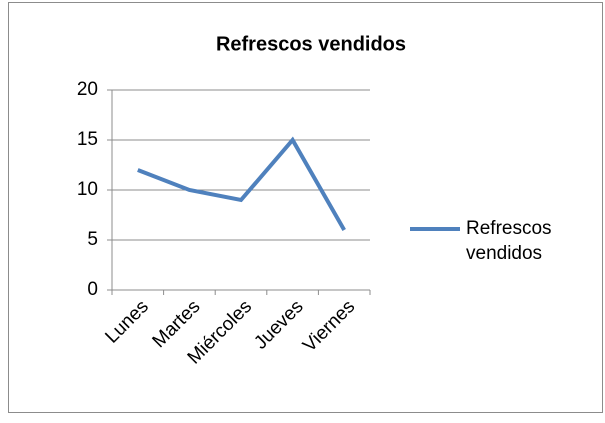 Image resolution: width=605 pixels, height=423 pixels. What do you see at coordinates (87, 189) in the screenshot?
I see `y-tick-label: 10` at bounding box center [87, 189].